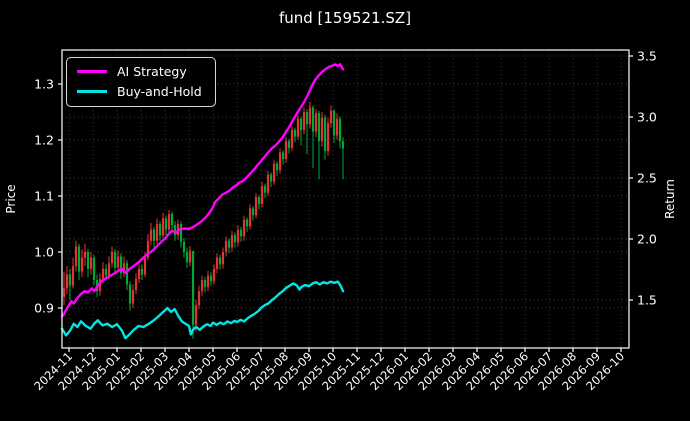  I want to click on legend-item-ai-strategy: AI Strategy, so click(139, 71).